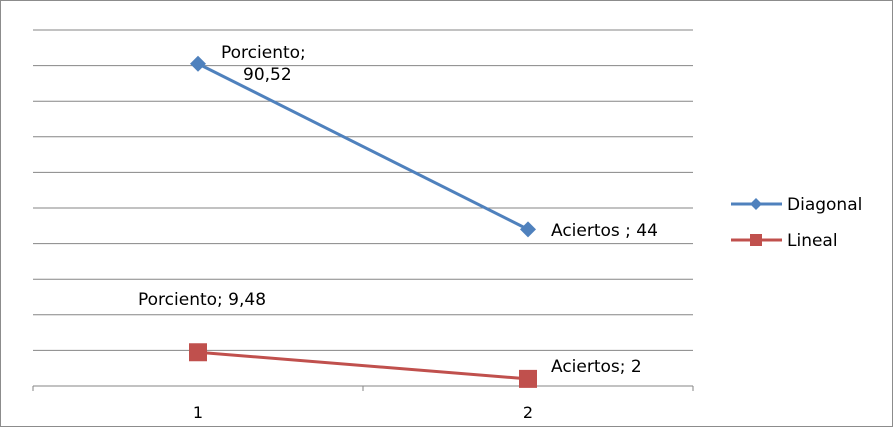 The width and height of the screenshot is (893, 431). What do you see at coordinates (824, 205) in the screenshot?
I see `legend-label-diagonal: Diagonal` at bounding box center [824, 205].